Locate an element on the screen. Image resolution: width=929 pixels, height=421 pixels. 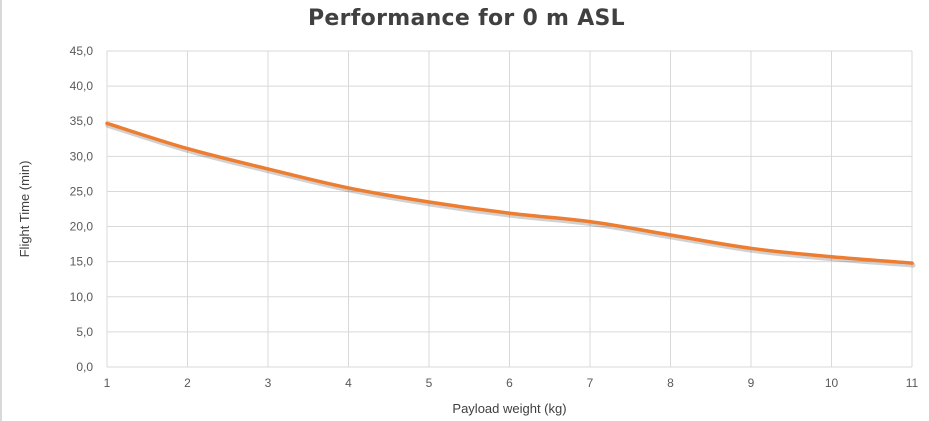
y-tick-label: 30,0 is located at coordinates (82, 156).